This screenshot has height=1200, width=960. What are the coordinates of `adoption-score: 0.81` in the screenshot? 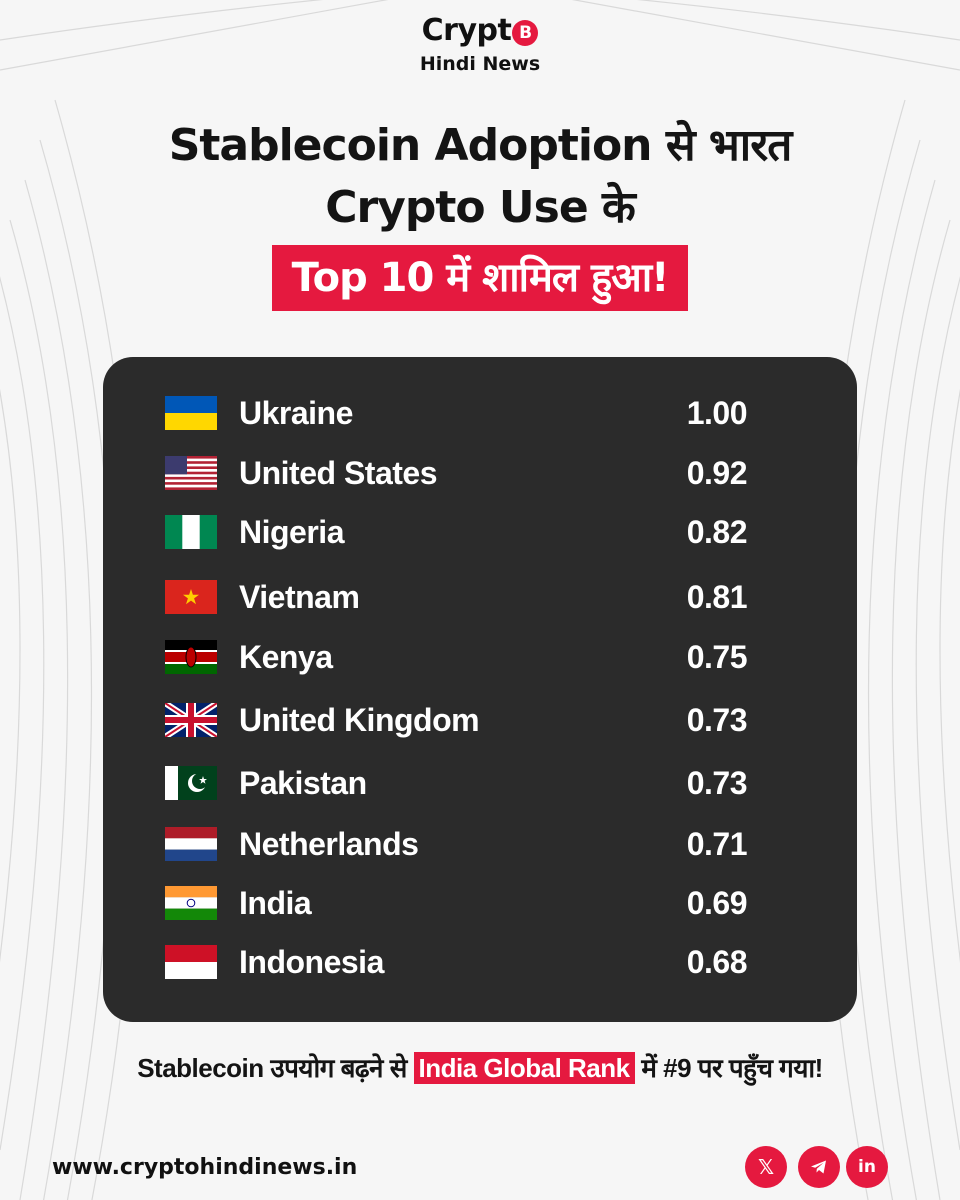 It's located at (717, 597).